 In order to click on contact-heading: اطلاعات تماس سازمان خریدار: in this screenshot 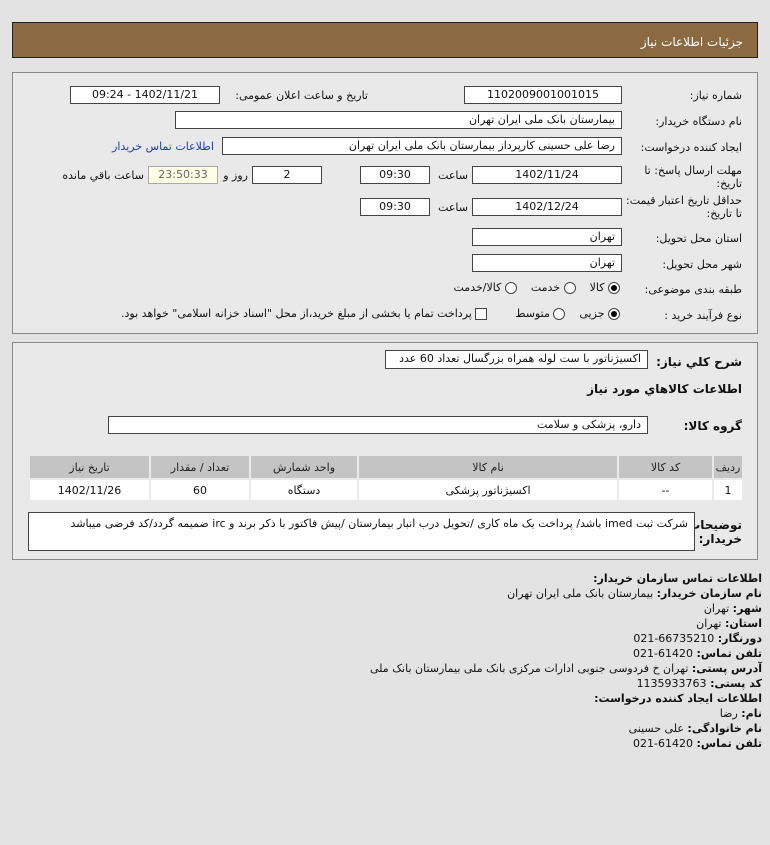, I will do `click(677, 578)`.